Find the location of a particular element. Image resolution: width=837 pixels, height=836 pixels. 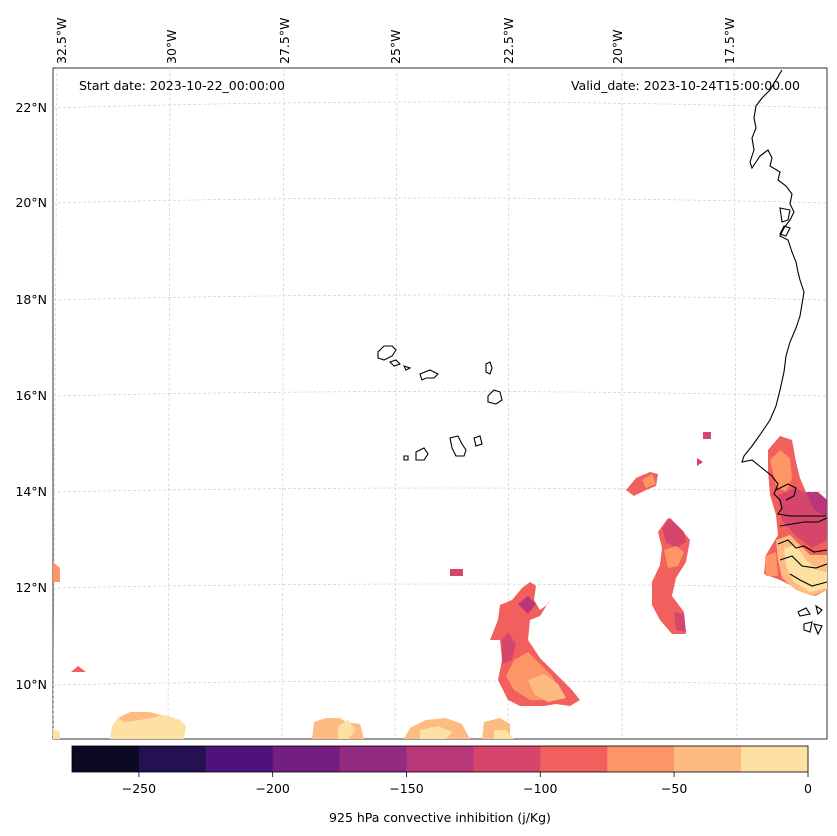

island-sao-vicente is located at coordinates (395, 363).